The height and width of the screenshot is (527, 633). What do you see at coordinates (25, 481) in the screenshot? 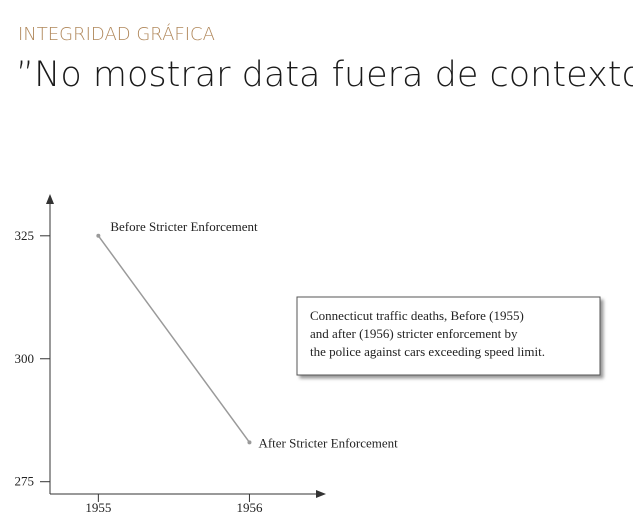
I see `y-tick-label: 275` at bounding box center [25, 481].